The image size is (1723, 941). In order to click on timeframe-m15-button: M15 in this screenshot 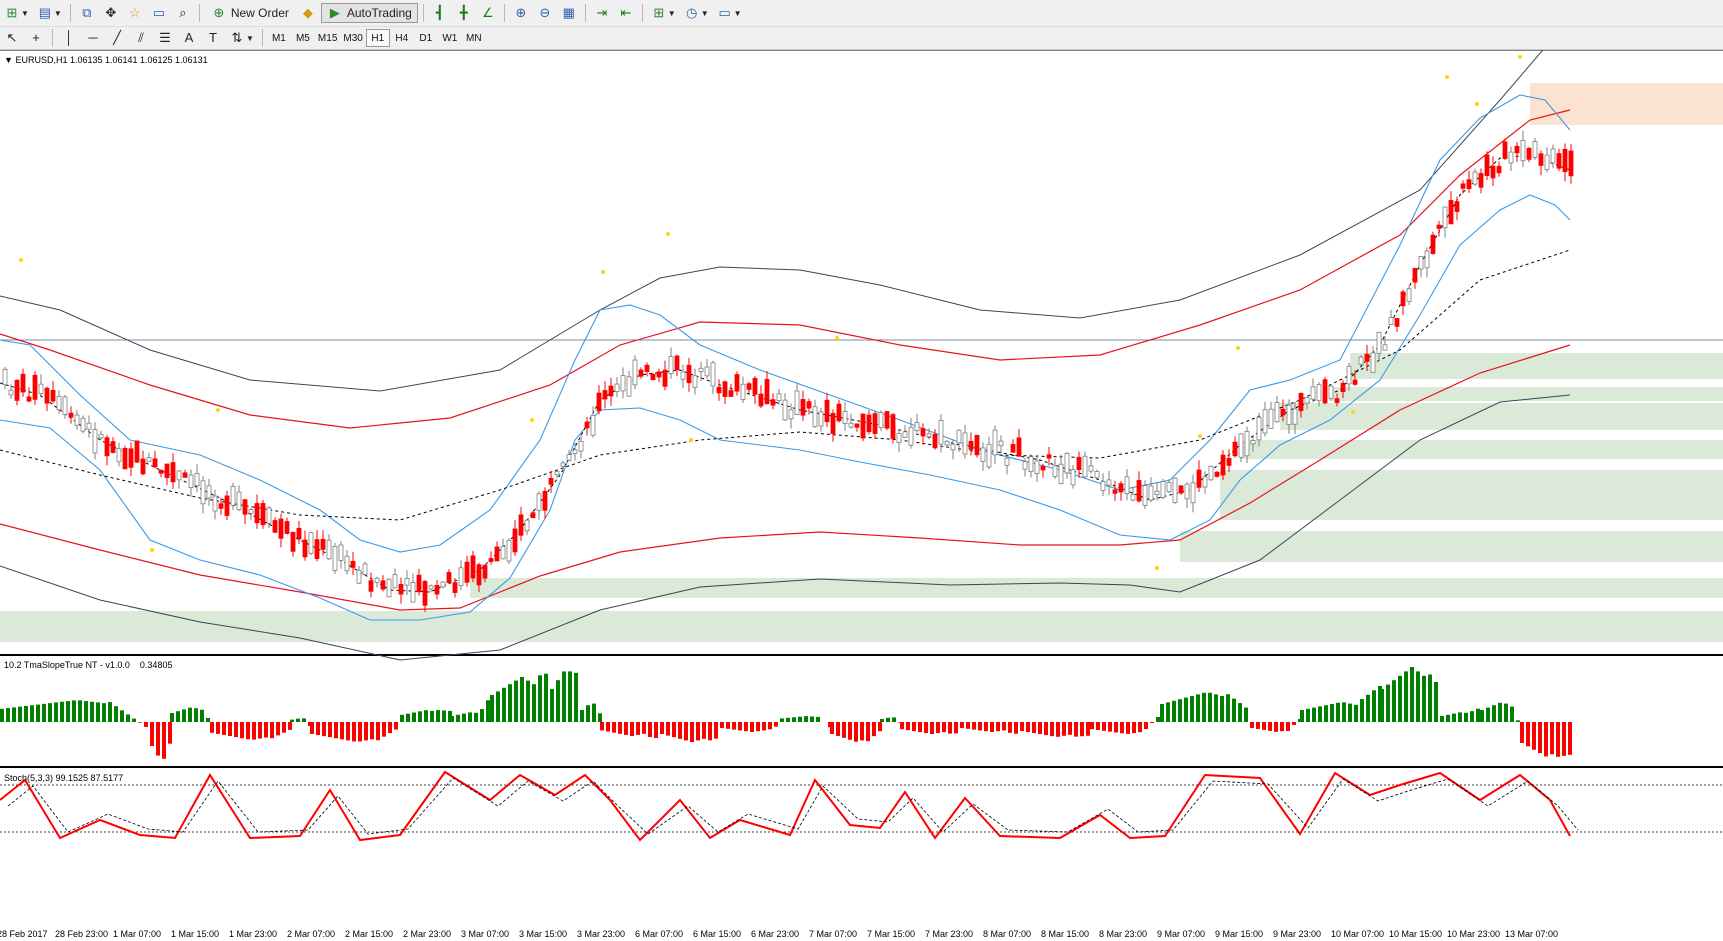, I will do `click(327, 38)`.